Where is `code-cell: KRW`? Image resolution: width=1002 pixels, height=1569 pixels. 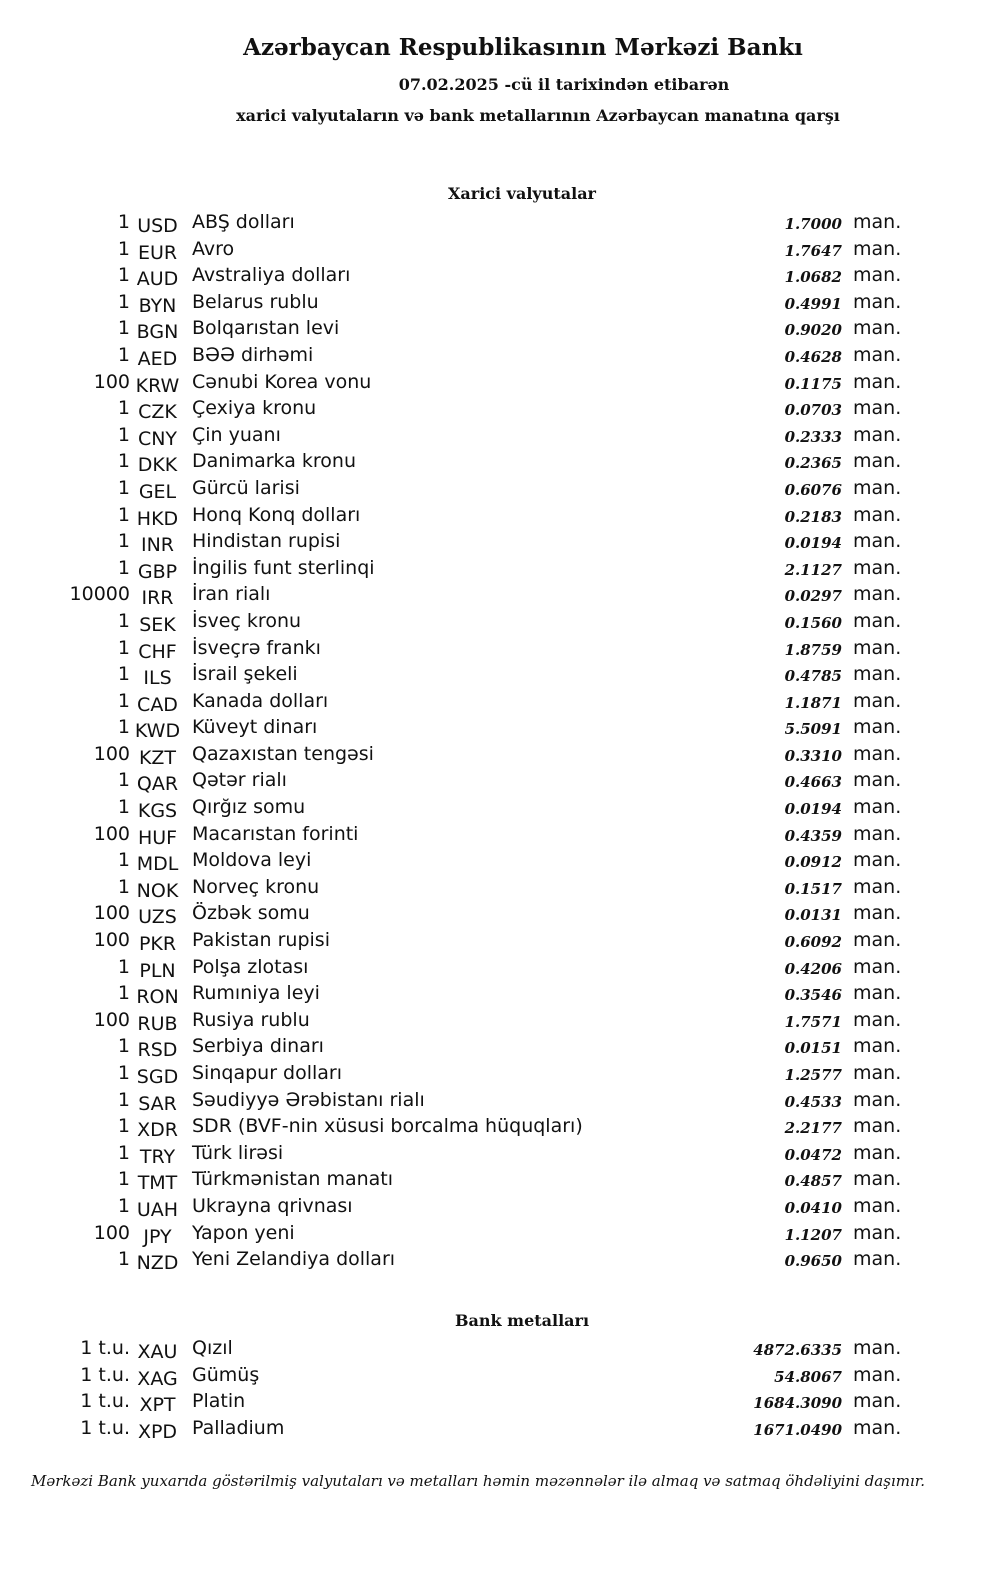
code-cell: KRW is located at coordinates (157, 385).